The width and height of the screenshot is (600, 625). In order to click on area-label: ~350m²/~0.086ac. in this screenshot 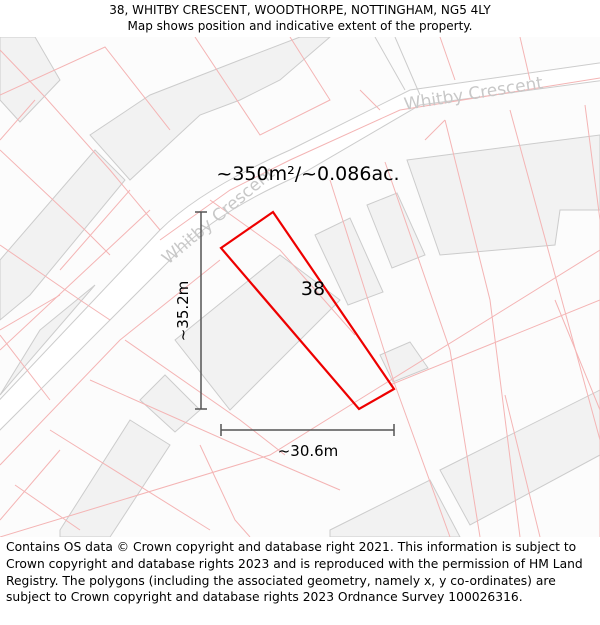, I will do `click(307, 174)`.